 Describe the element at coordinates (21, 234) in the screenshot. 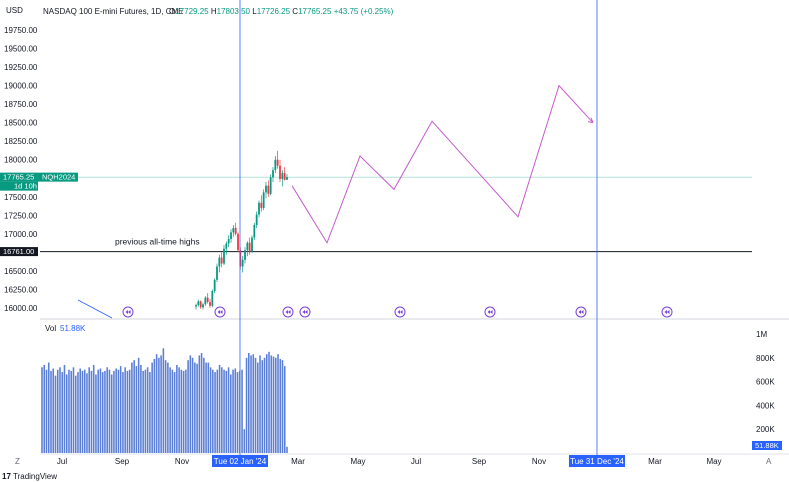

I see `price-tick-label: 17000.00` at that location.